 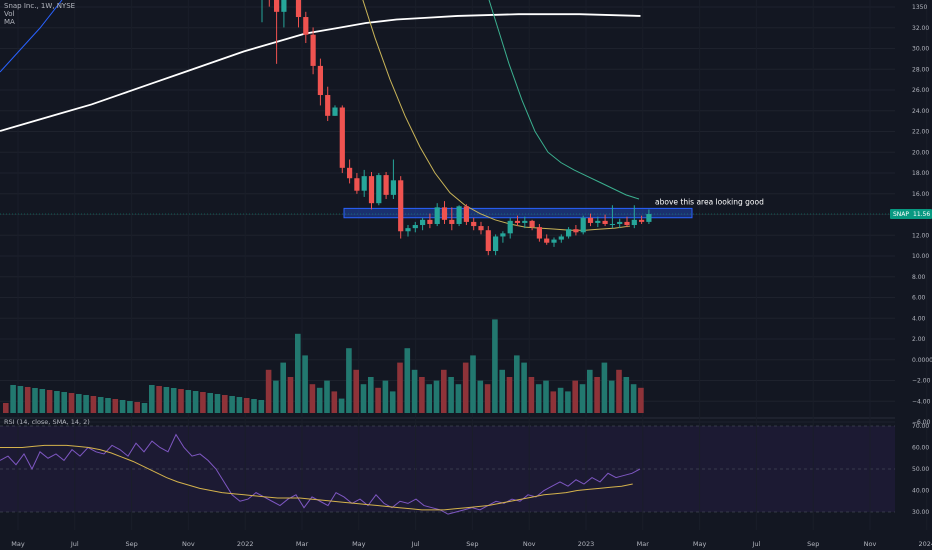 I want to click on price-tick-label: 16.00, so click(x=920, y=194).